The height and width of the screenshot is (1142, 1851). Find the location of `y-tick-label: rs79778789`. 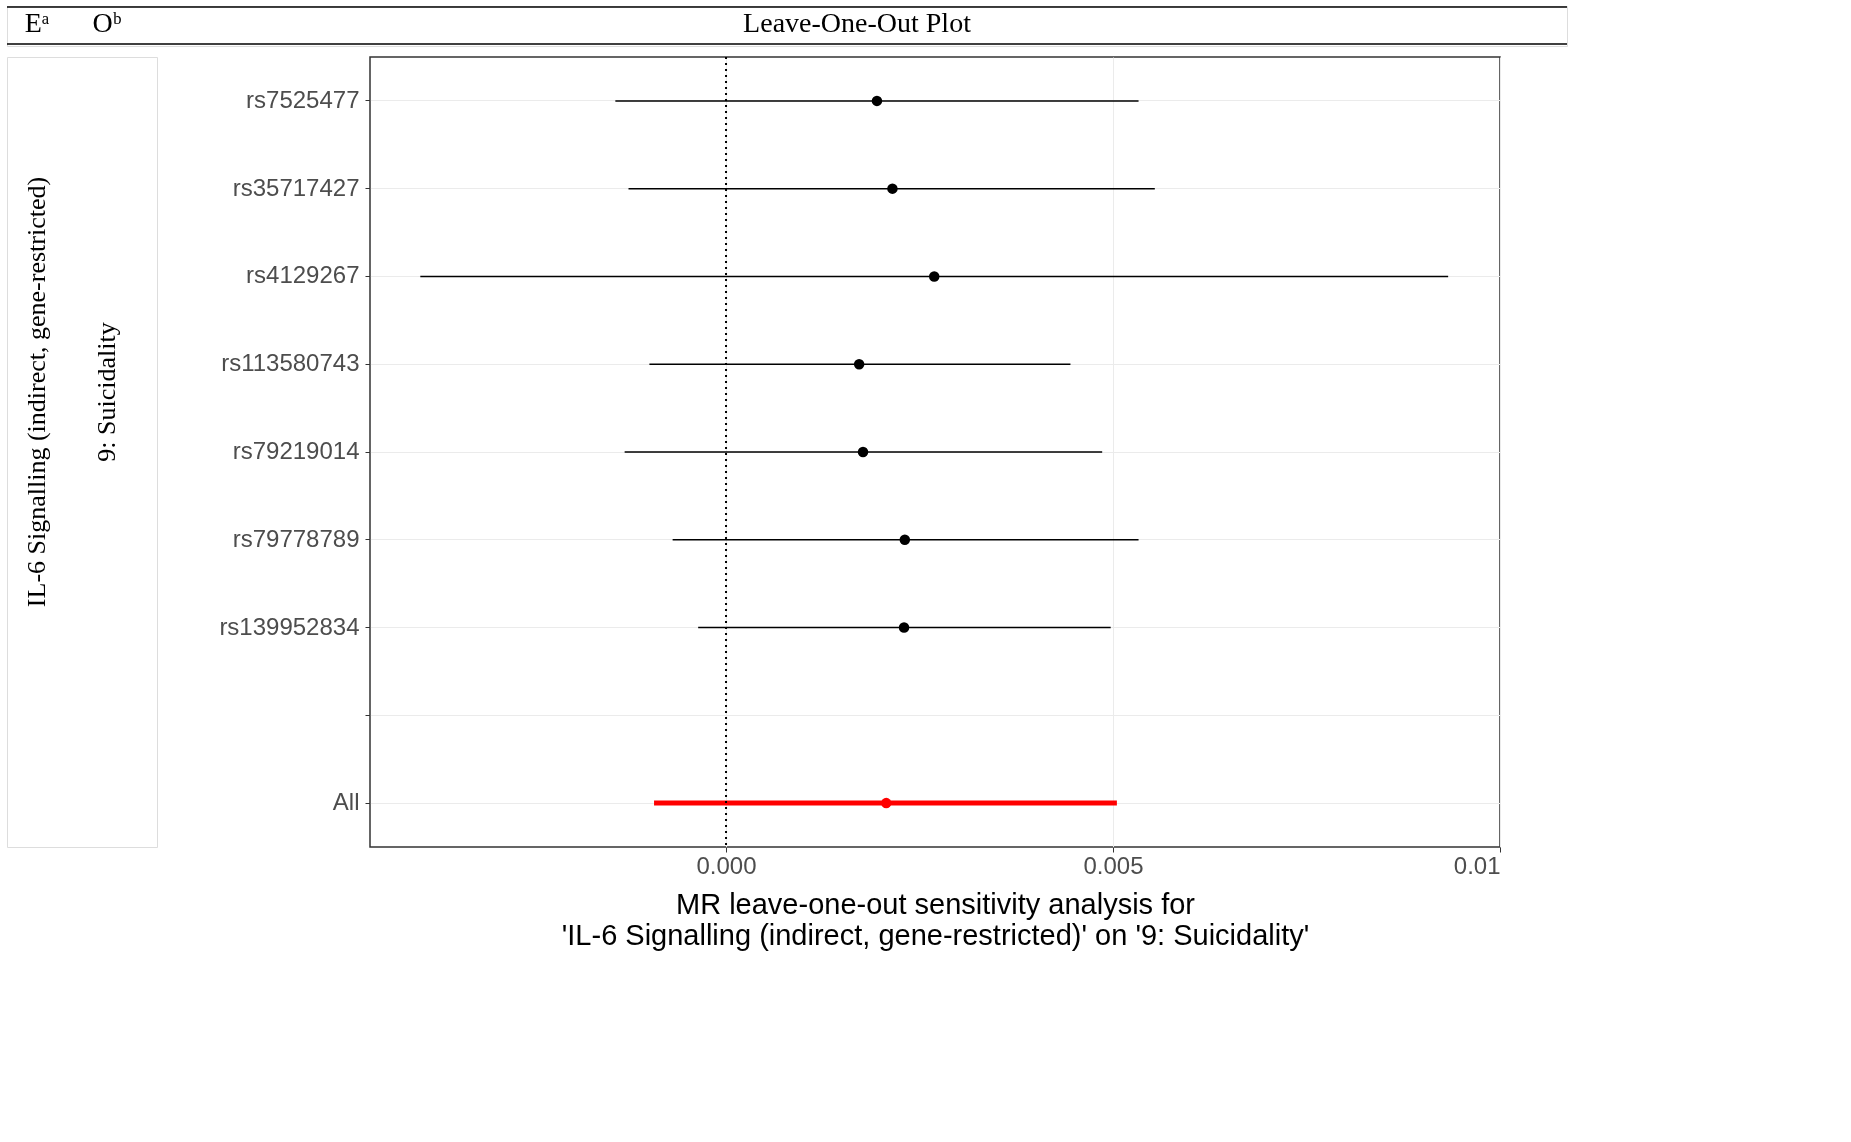

y-tick-label: rs79778789 is located at coordinates (296, 538).